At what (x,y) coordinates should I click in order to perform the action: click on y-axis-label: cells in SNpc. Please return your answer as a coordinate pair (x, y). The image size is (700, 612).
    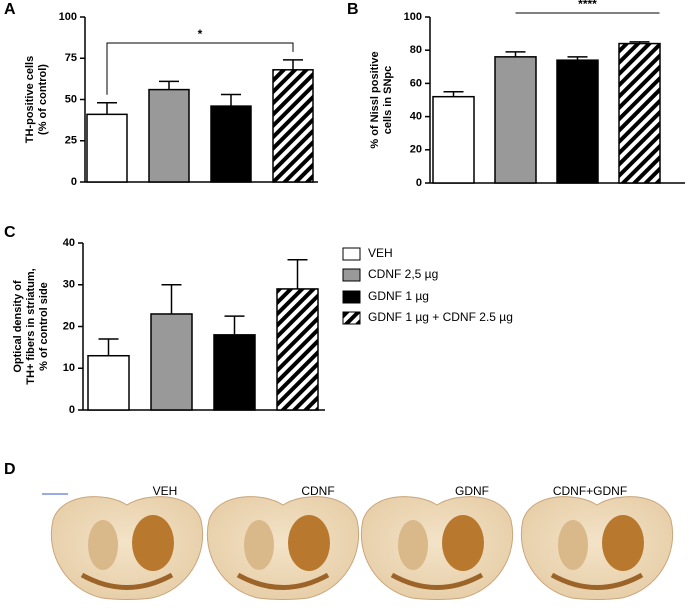
    Looking at the image, I should click on (388, 100).